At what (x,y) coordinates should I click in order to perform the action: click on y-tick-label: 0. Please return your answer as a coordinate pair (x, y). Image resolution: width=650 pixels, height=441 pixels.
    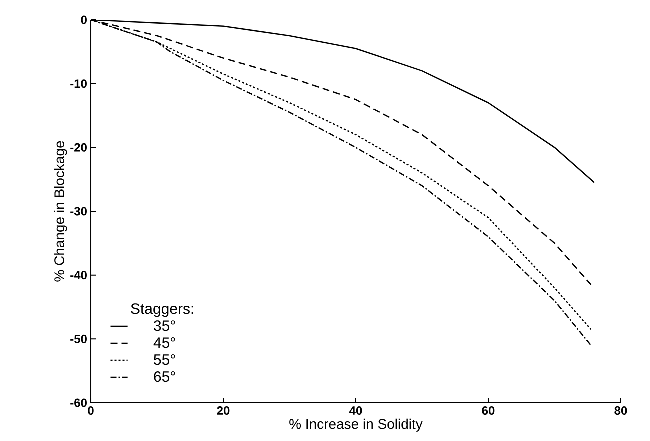
    Looking at the image, I should click on (84, 20).